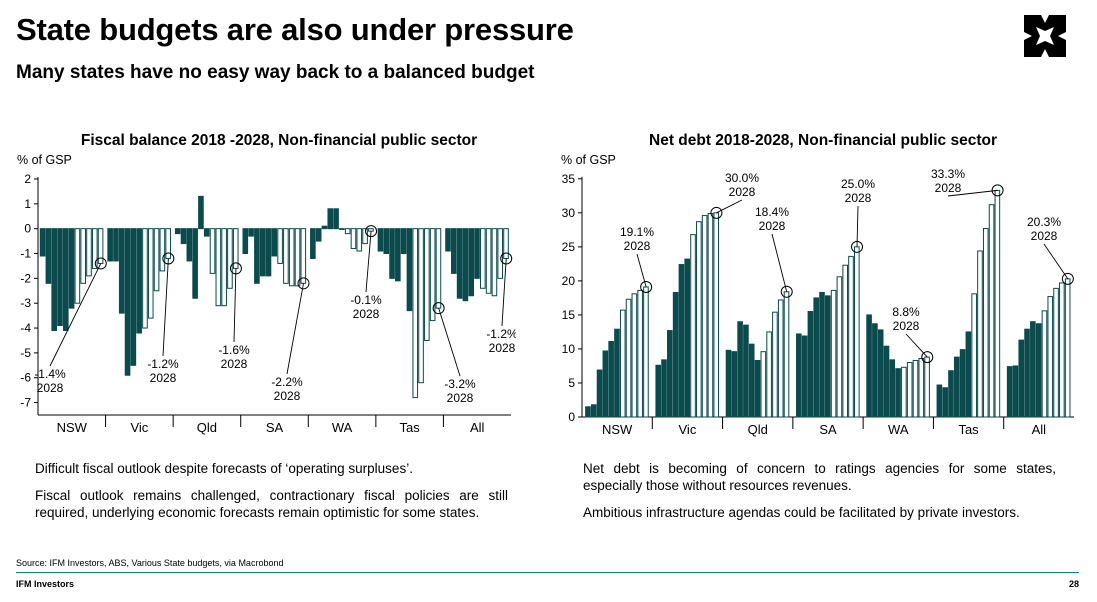  What do you see at coordinates (163, 364) in the screenshot?
I see `annotation-value: -1.2%` at bounding box center [163, 364].